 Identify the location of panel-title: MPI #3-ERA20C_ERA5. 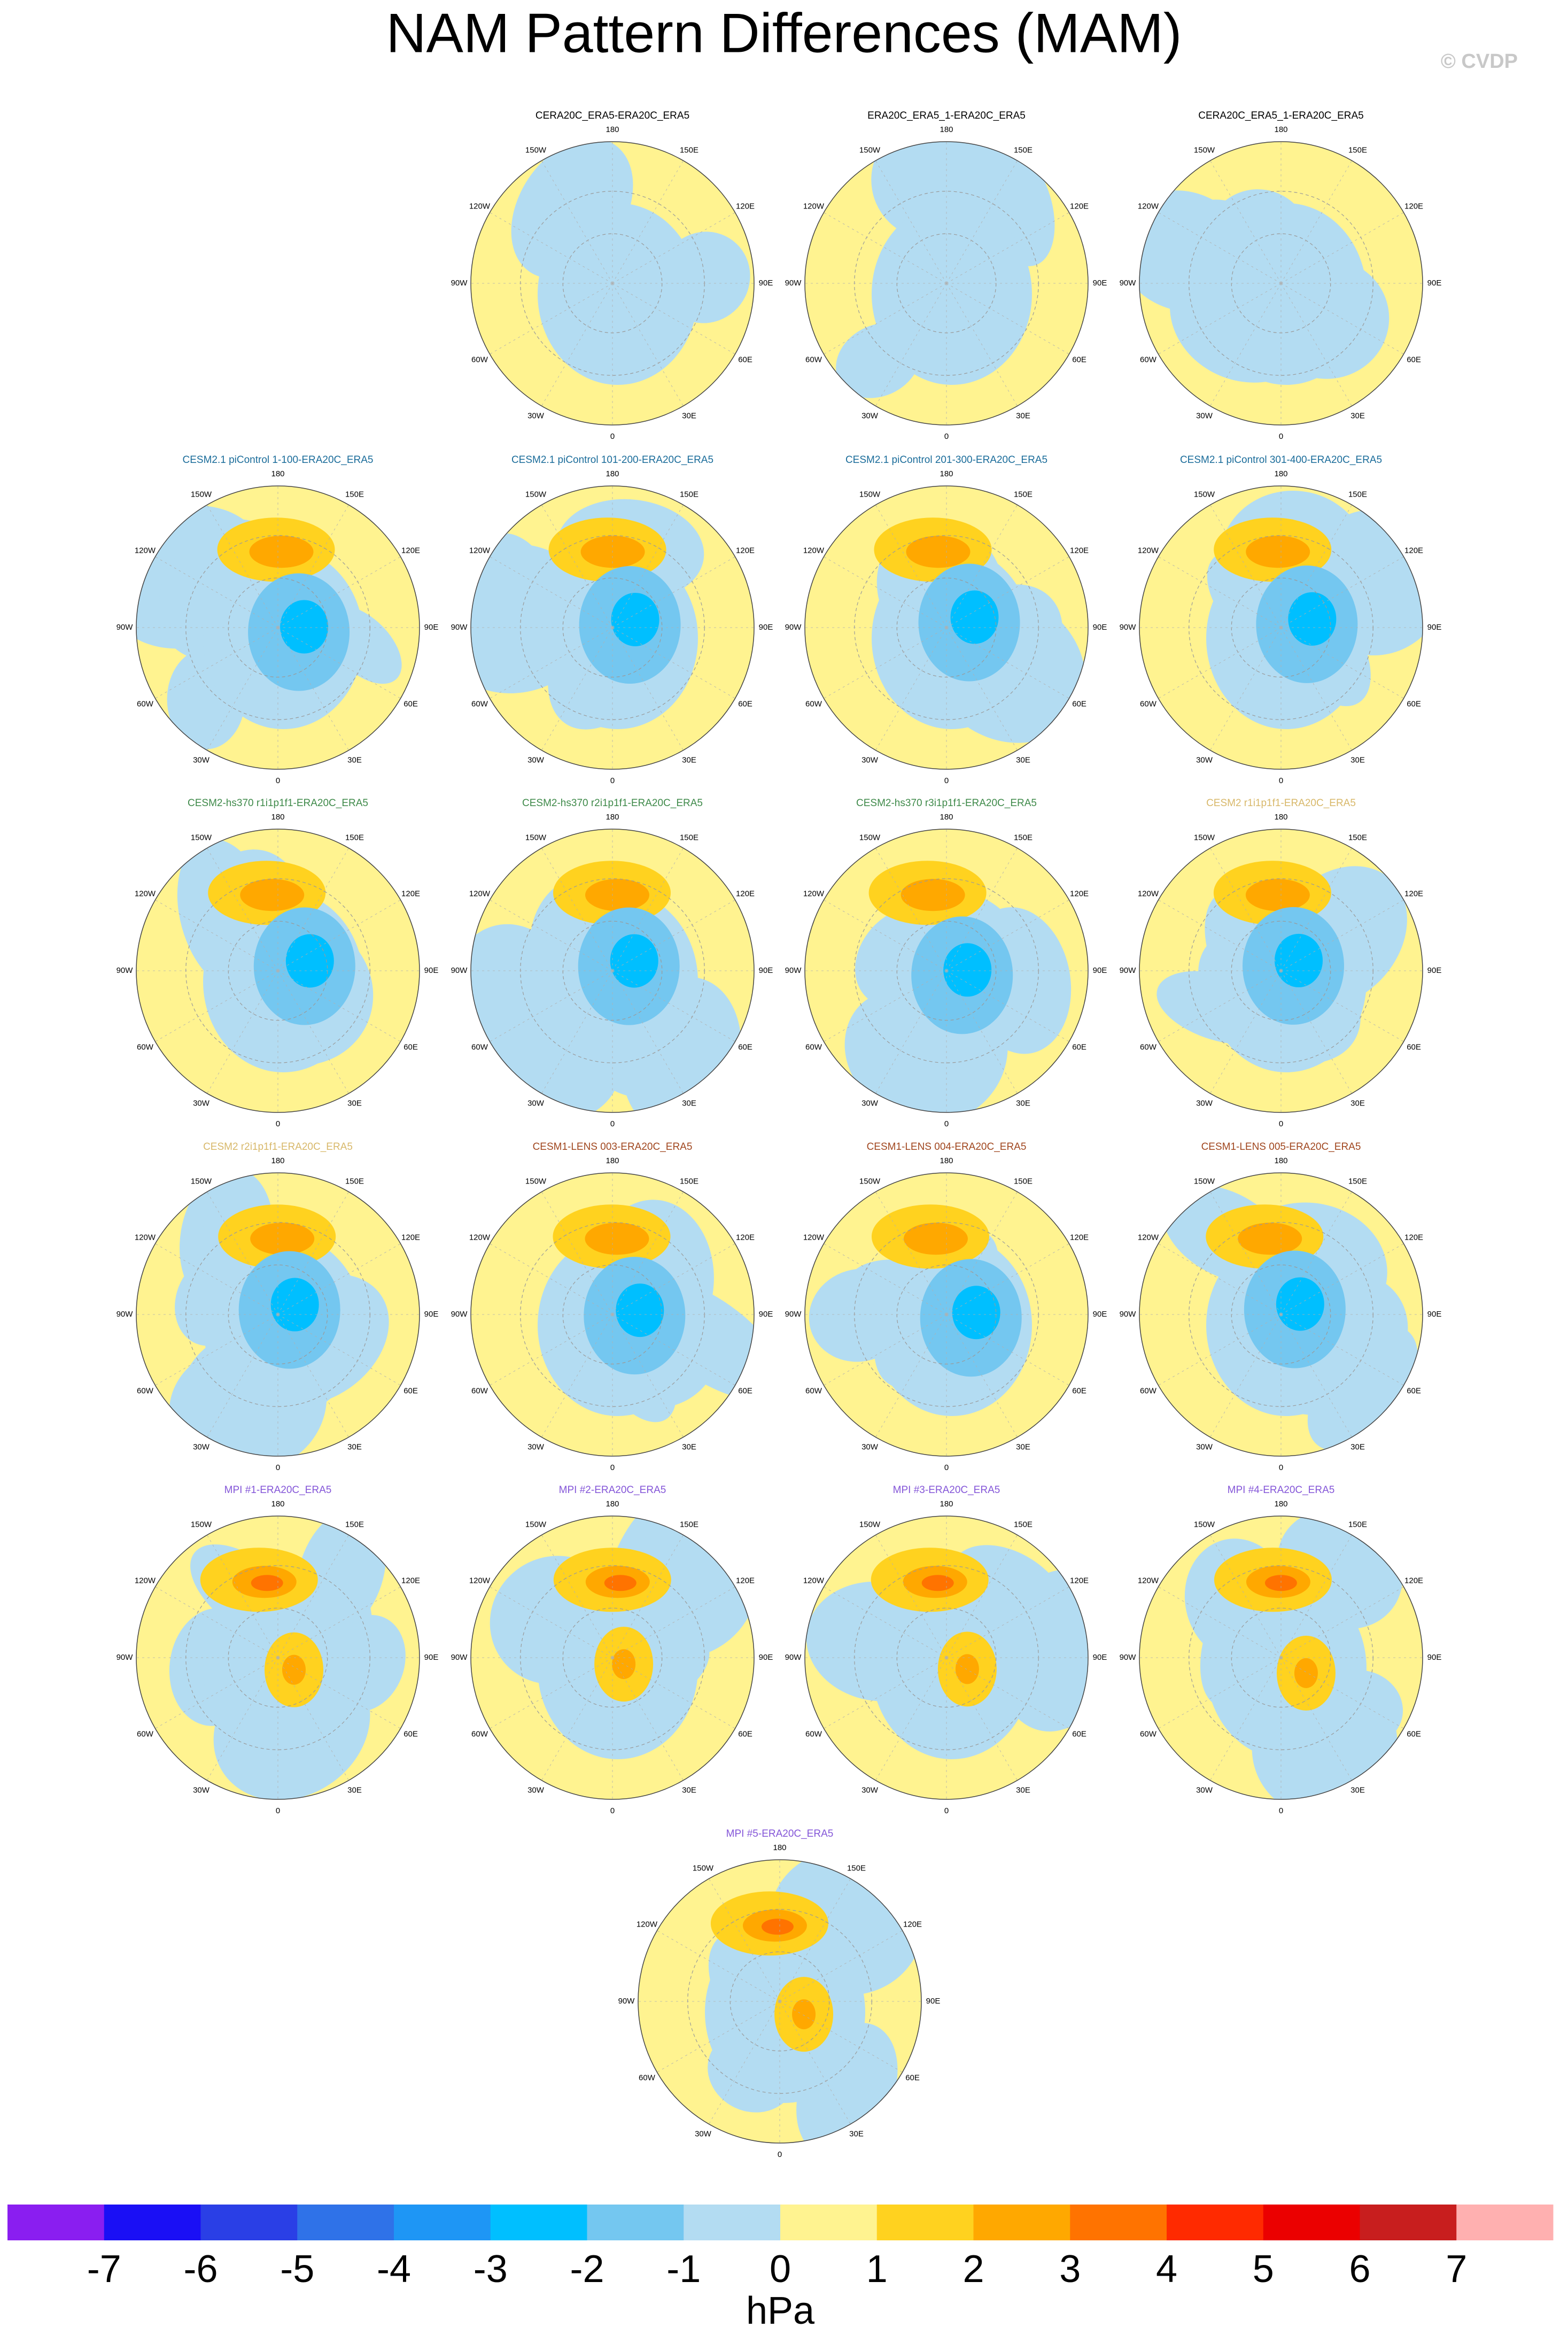
(946, 1490).